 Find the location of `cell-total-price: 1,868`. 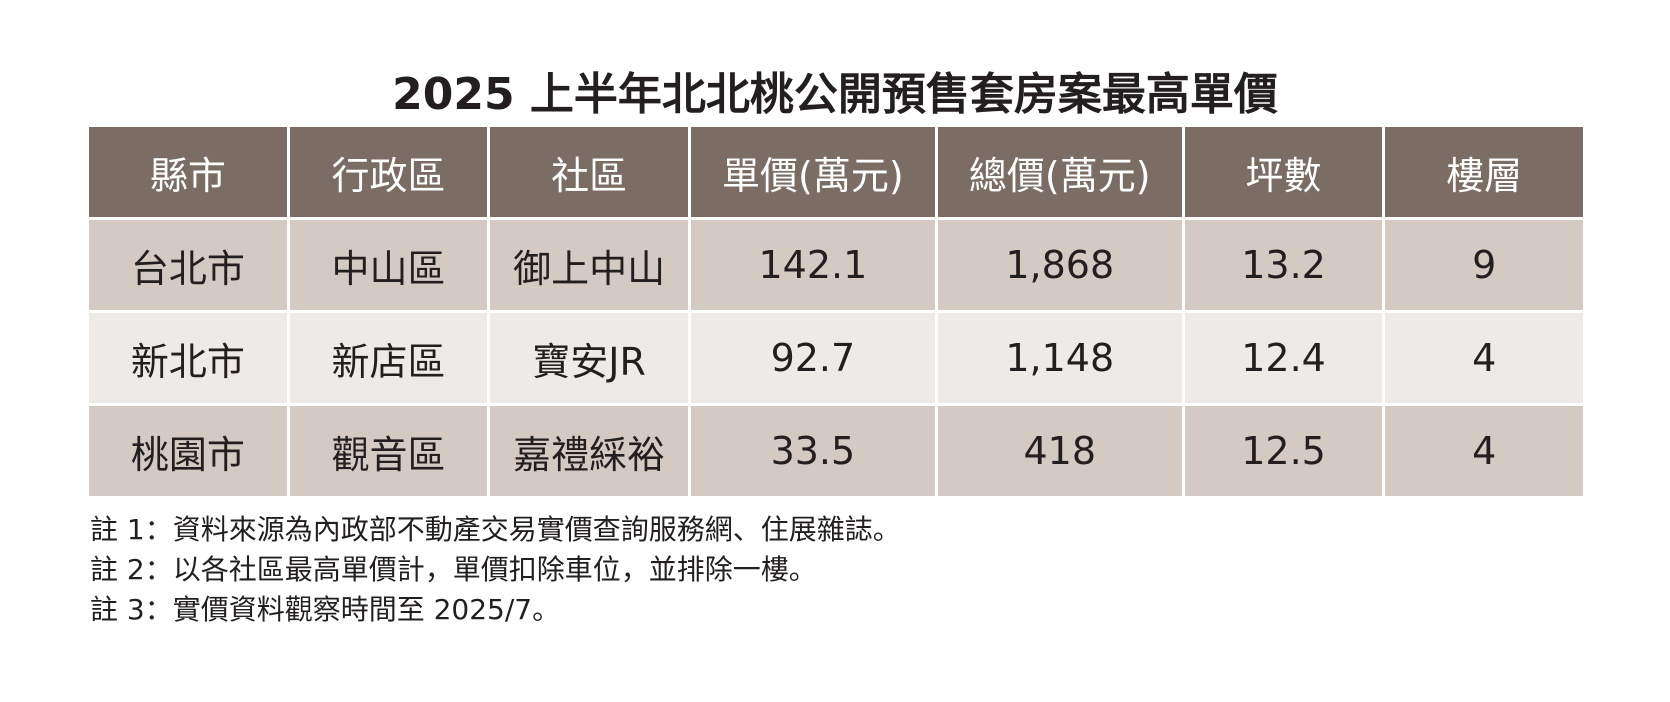

cell-total-price: 1,868 is located at coordinates (1059, 265).